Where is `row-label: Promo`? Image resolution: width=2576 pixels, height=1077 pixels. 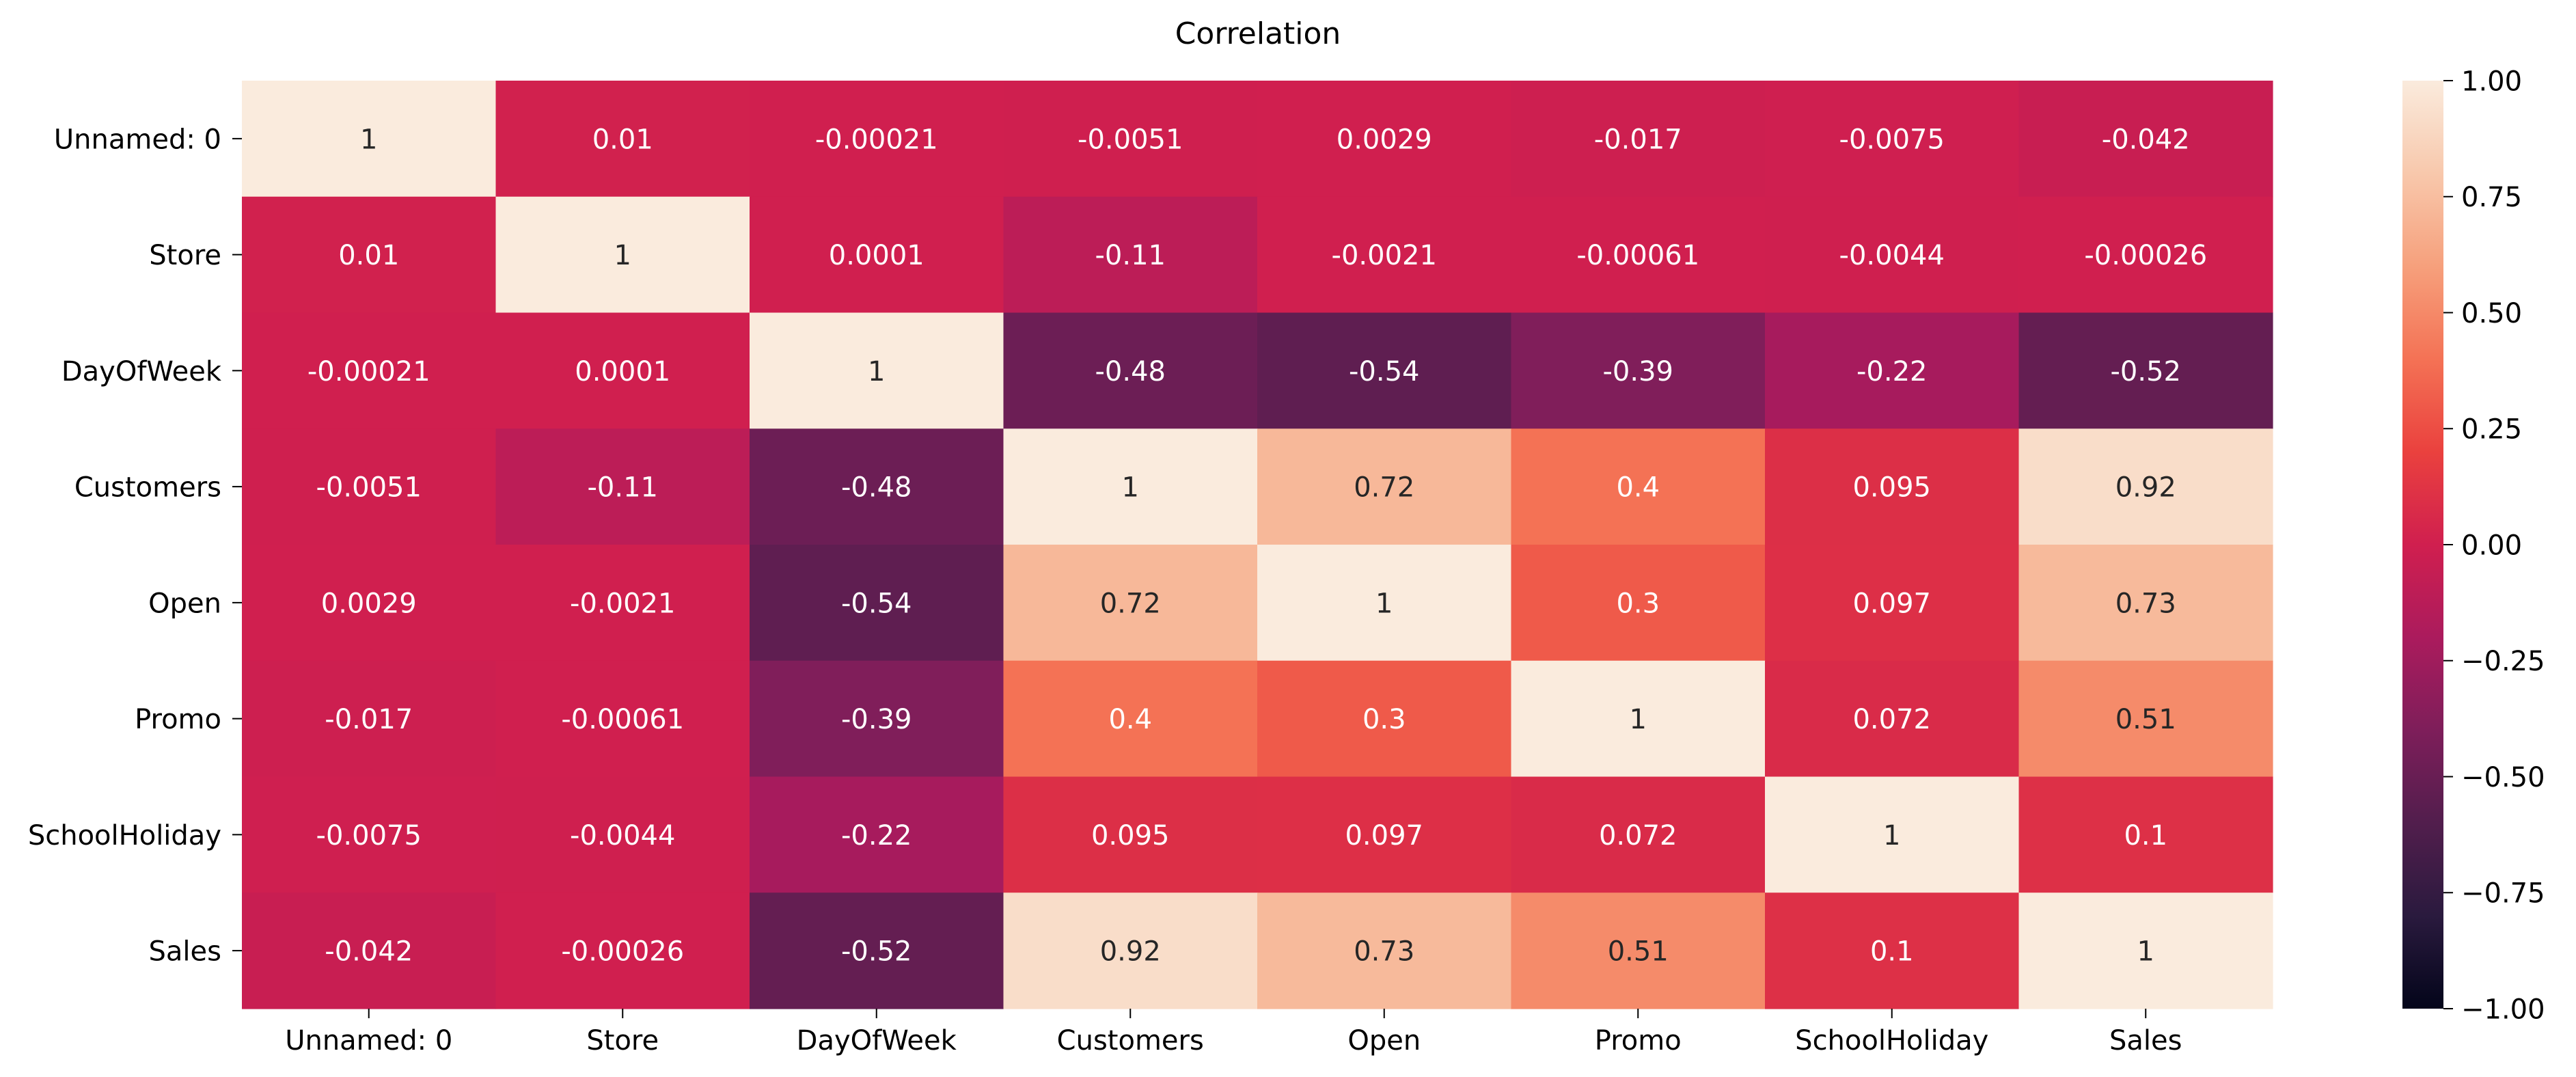 row-label: Promo is located at coordinates (178, 719).